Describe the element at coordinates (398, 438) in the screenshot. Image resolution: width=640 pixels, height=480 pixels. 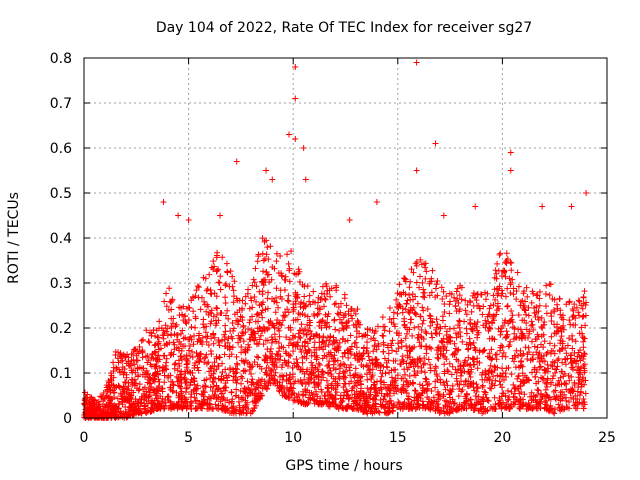
I see `x-tick-label: 15` at that location.